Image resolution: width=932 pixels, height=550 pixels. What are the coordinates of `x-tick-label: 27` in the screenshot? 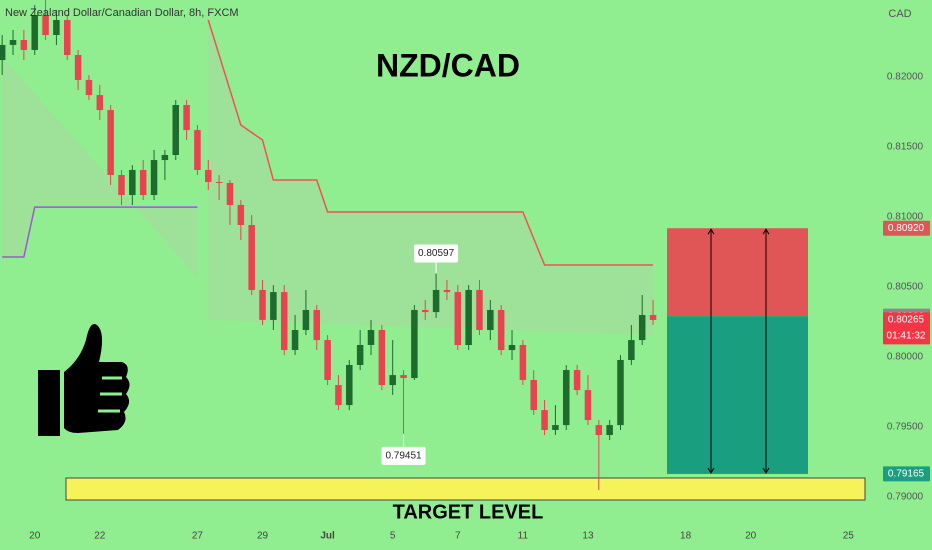 It's located at (198, 536).